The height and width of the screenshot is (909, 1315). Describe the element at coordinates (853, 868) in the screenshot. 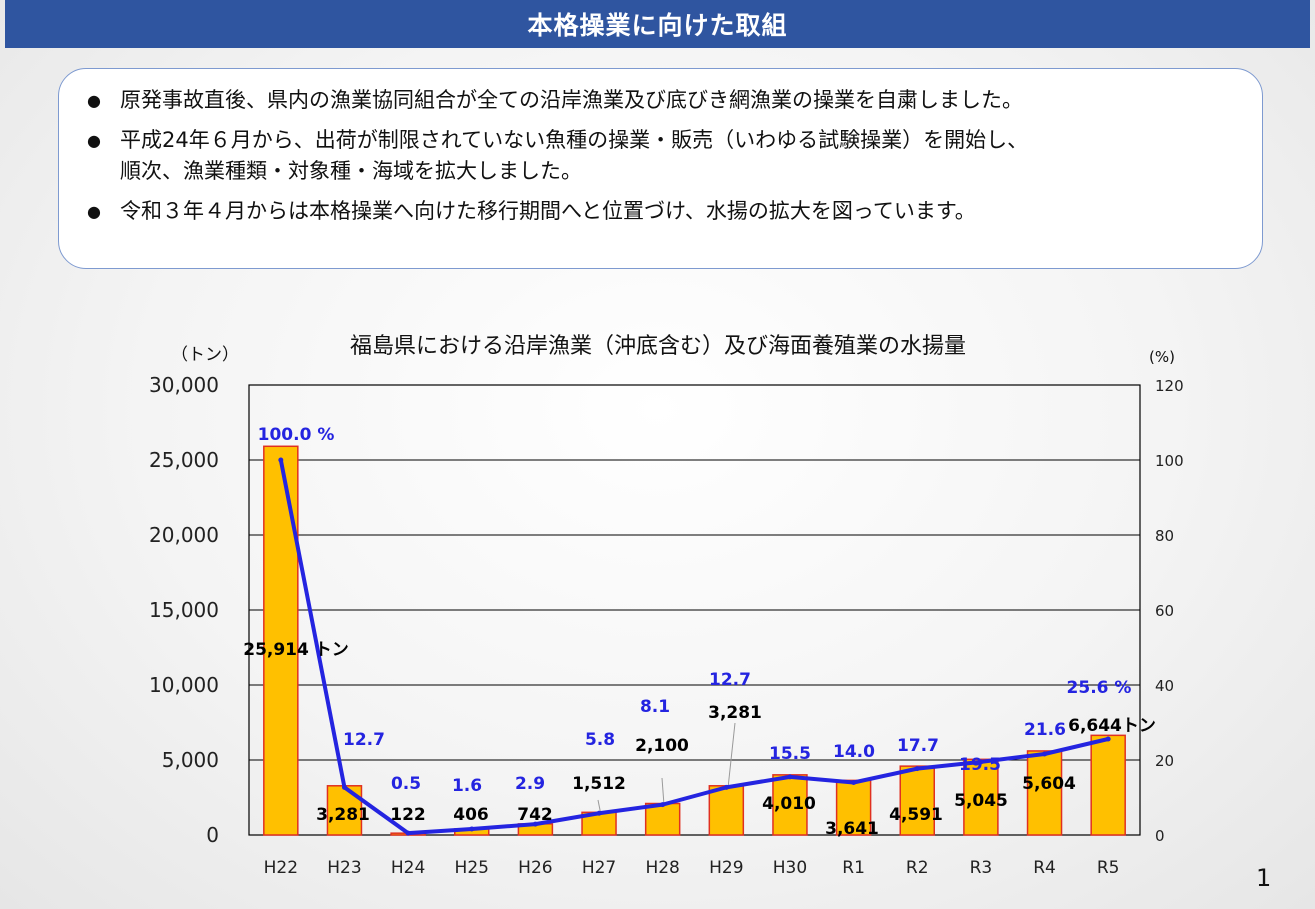

I see `x-tick-label: R1` at that location.